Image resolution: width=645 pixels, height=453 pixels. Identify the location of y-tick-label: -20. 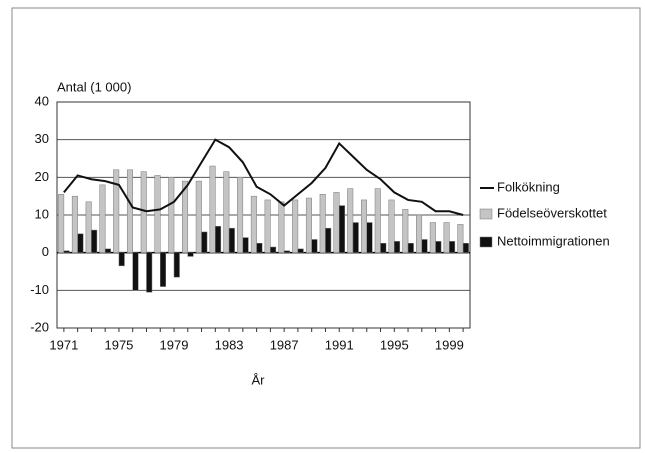
(39, 326).